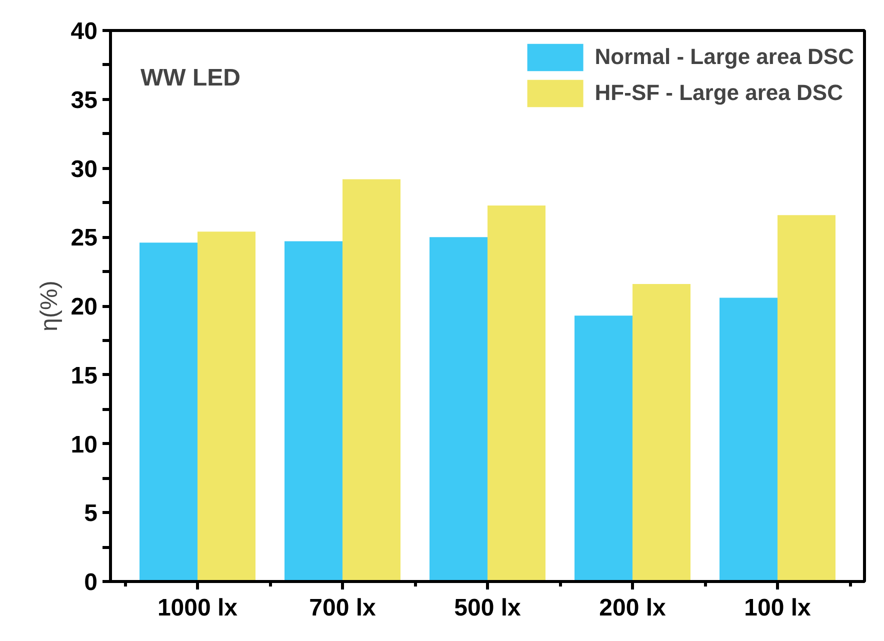  Describe the element at coordinates (49, 306) in the screenshot. I see `y-axis-title: η(%)` at that location.